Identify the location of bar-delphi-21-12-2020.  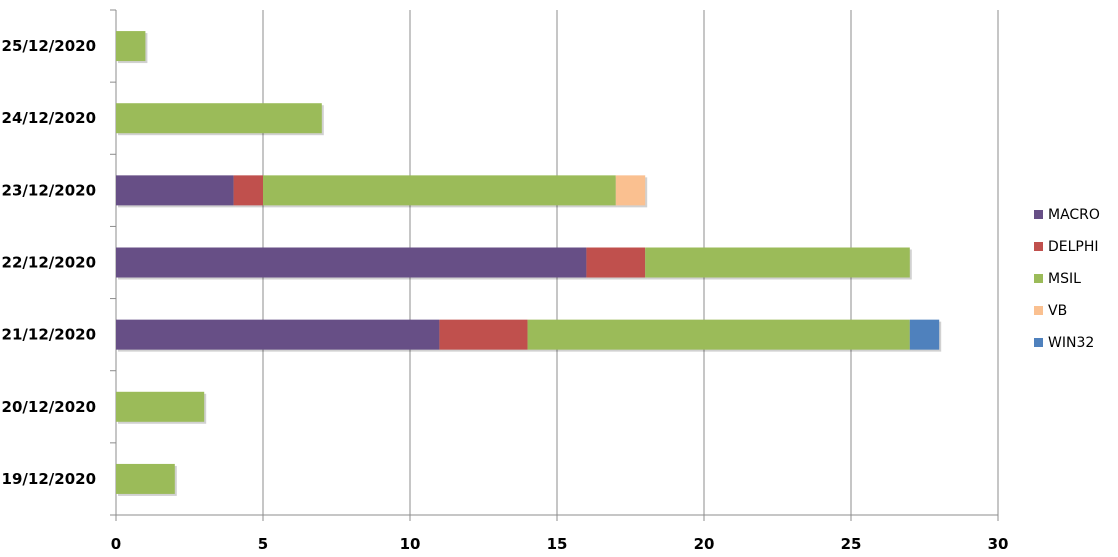
(483, 334).